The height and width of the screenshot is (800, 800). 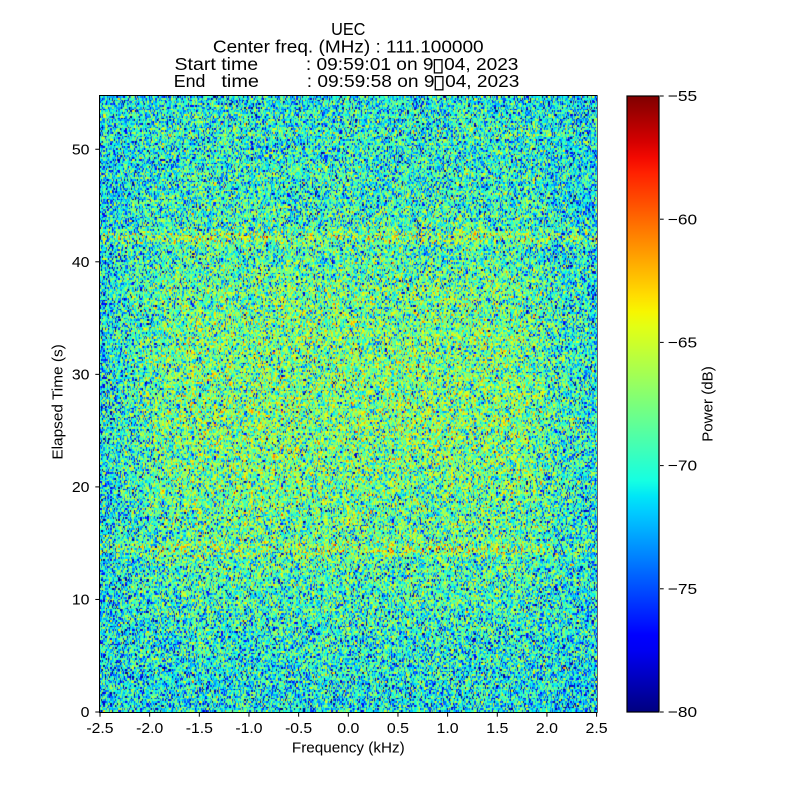 I want to click on svg-text: 20, so click(x=81, y=487).